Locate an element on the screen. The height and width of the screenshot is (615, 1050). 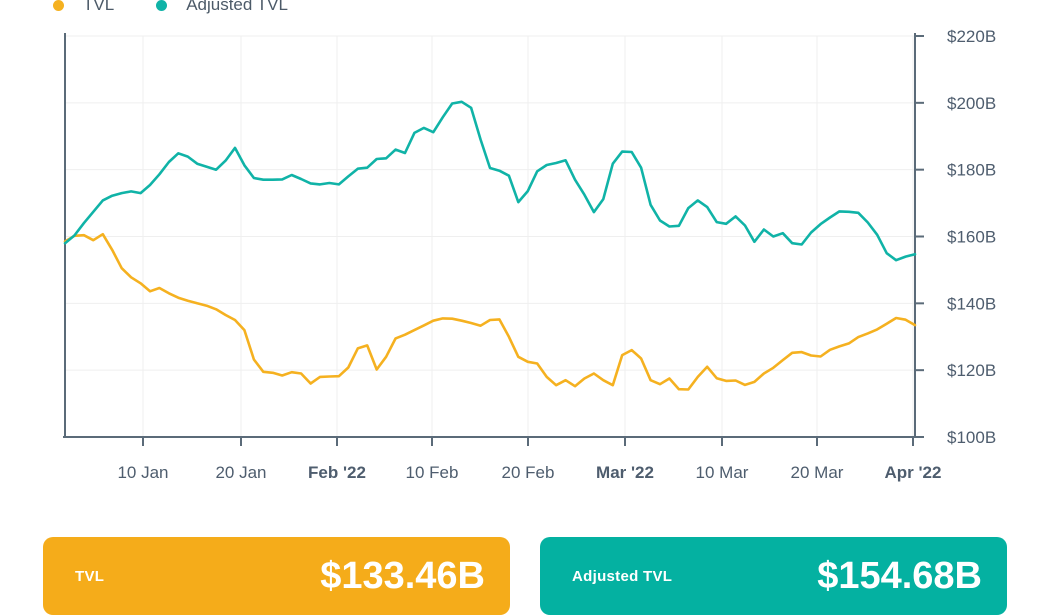
adjusted-tvl-stat-card: Adjusted TVL $154.68B is located at coordinates (773, 576).